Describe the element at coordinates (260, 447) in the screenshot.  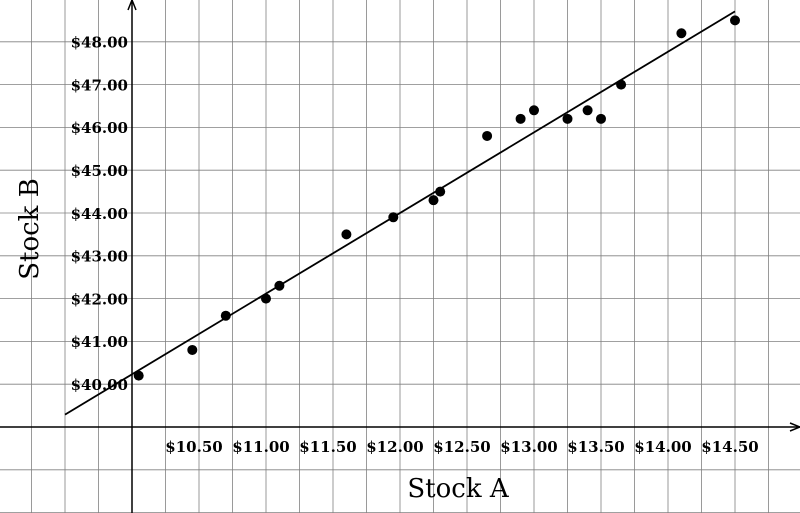
I see `x-tick-label: $11.00` at that location.